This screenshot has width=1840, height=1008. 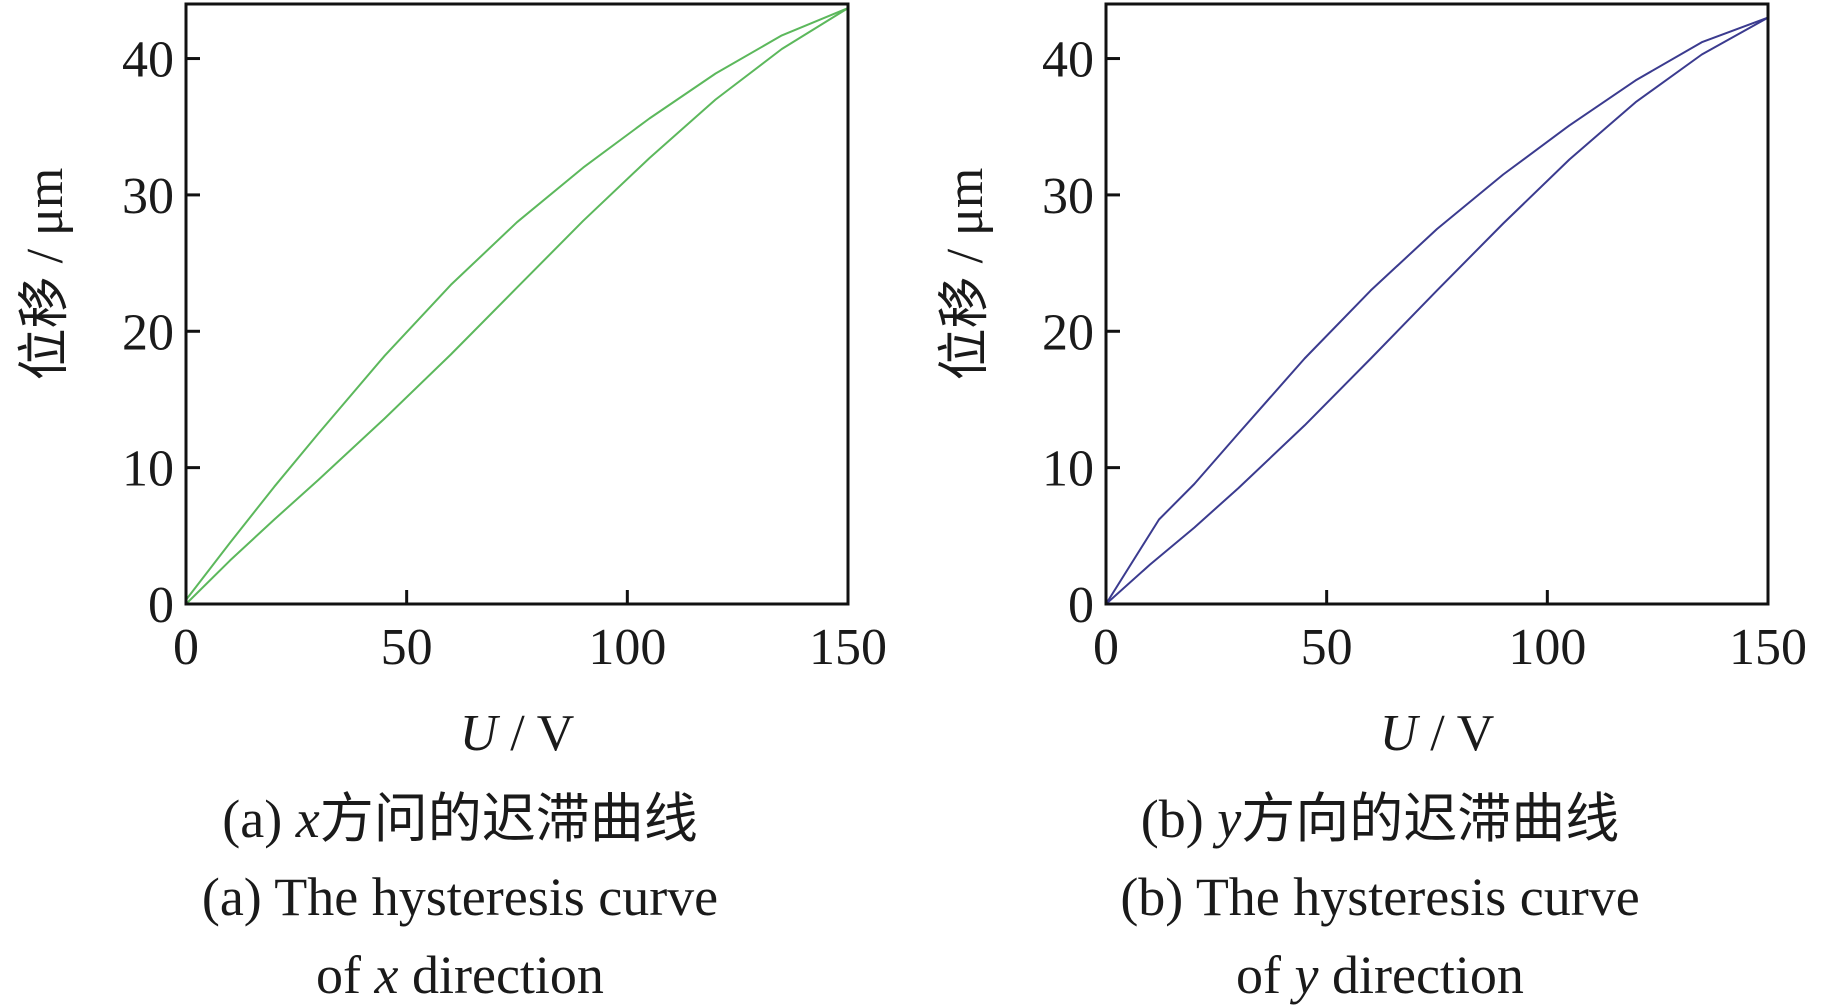 I want to click on caption-english-b-line1: (b) The hysteresis curve, so click(x=1380, y=897).